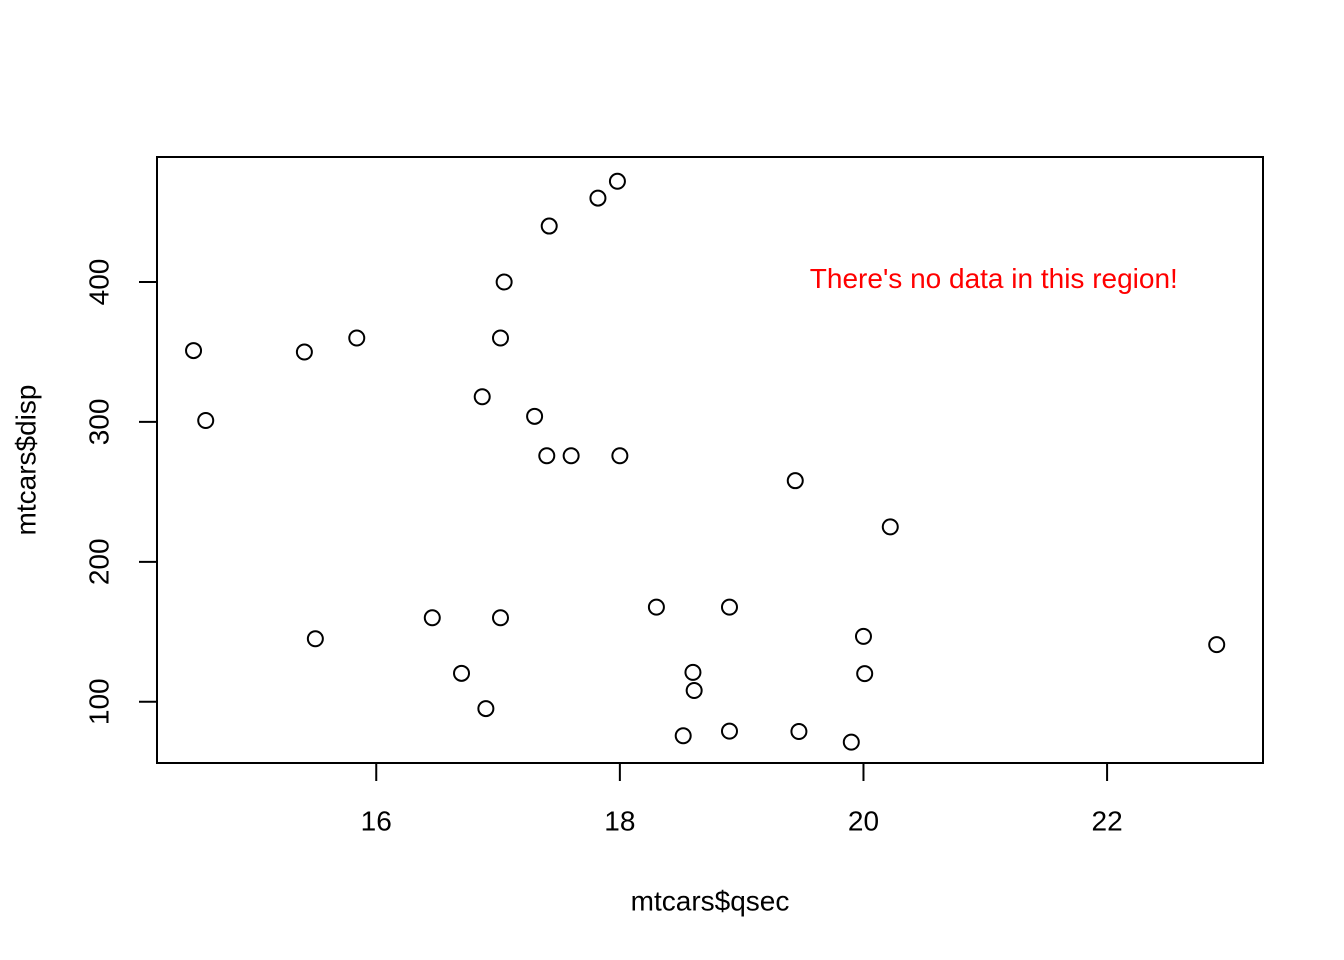 This screenshot has width=1344, height=960. I want to click on x-tick-label: 18, so click(619, 820).